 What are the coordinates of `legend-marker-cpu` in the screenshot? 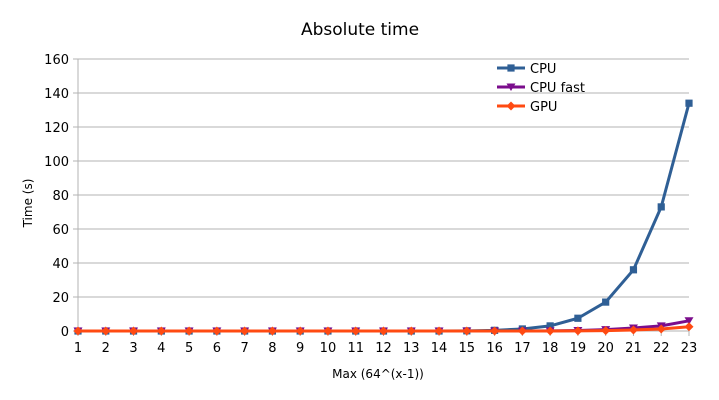 It's located at (511, 68).